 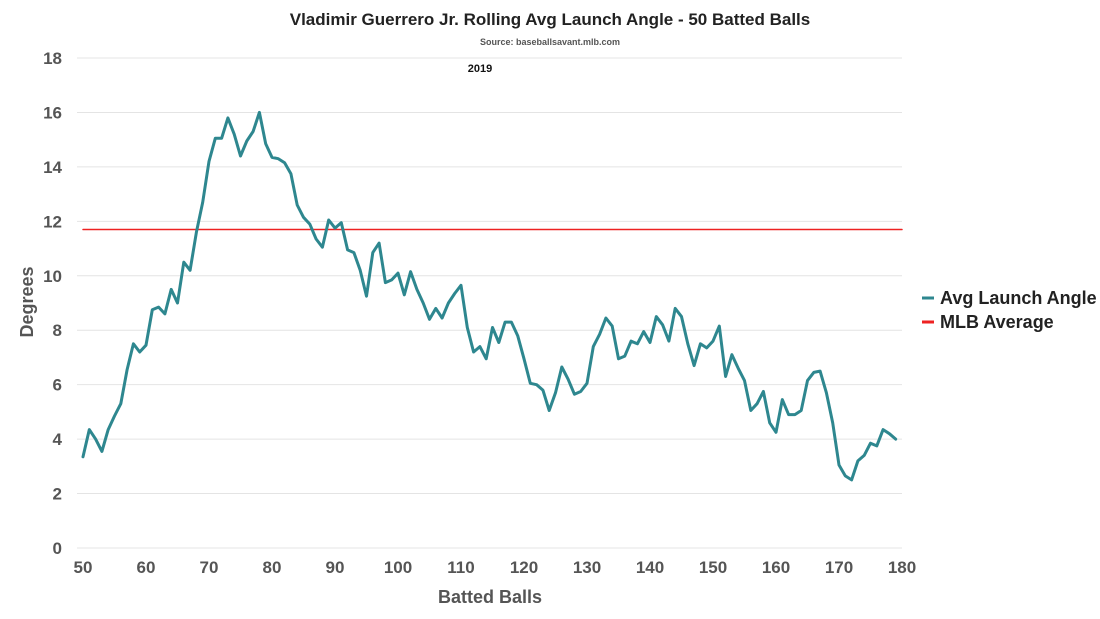 I want to click on legend: Avg Launch Angle MLB Average, so click(x=1009, y=310).